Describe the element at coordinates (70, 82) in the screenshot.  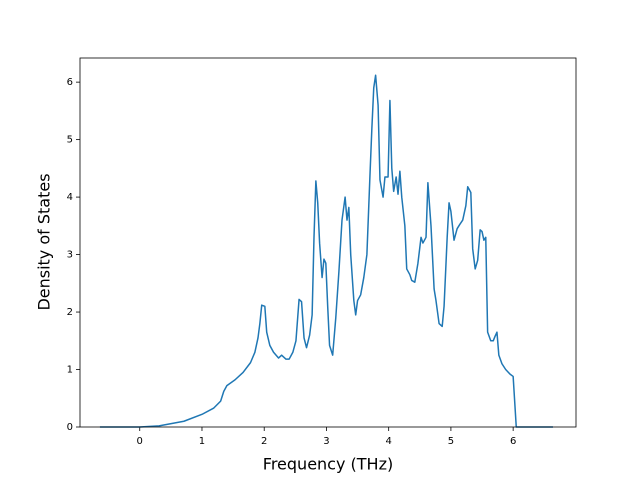
I see `y-tick-label: 6` at that location.